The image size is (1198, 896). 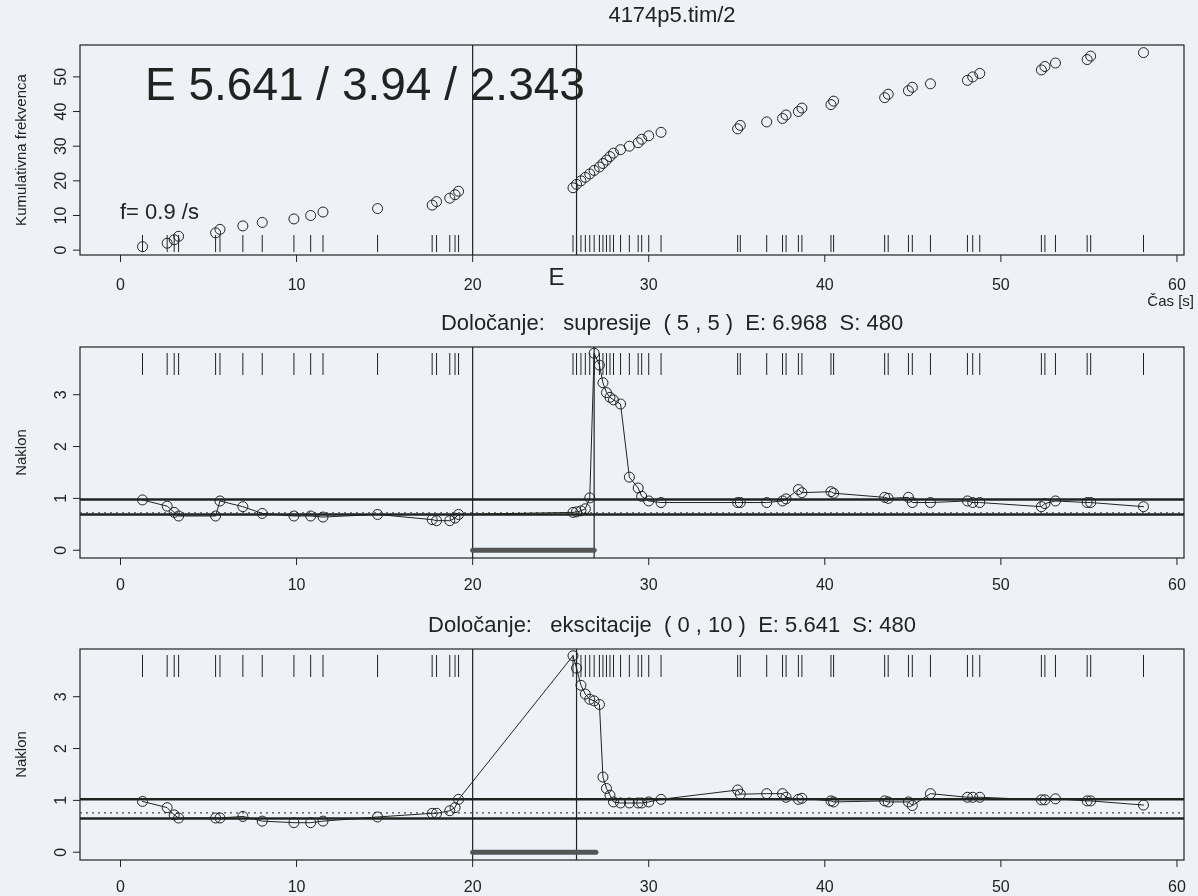 I want to click on y-tick-label: 50, so click(x=60, y=76).